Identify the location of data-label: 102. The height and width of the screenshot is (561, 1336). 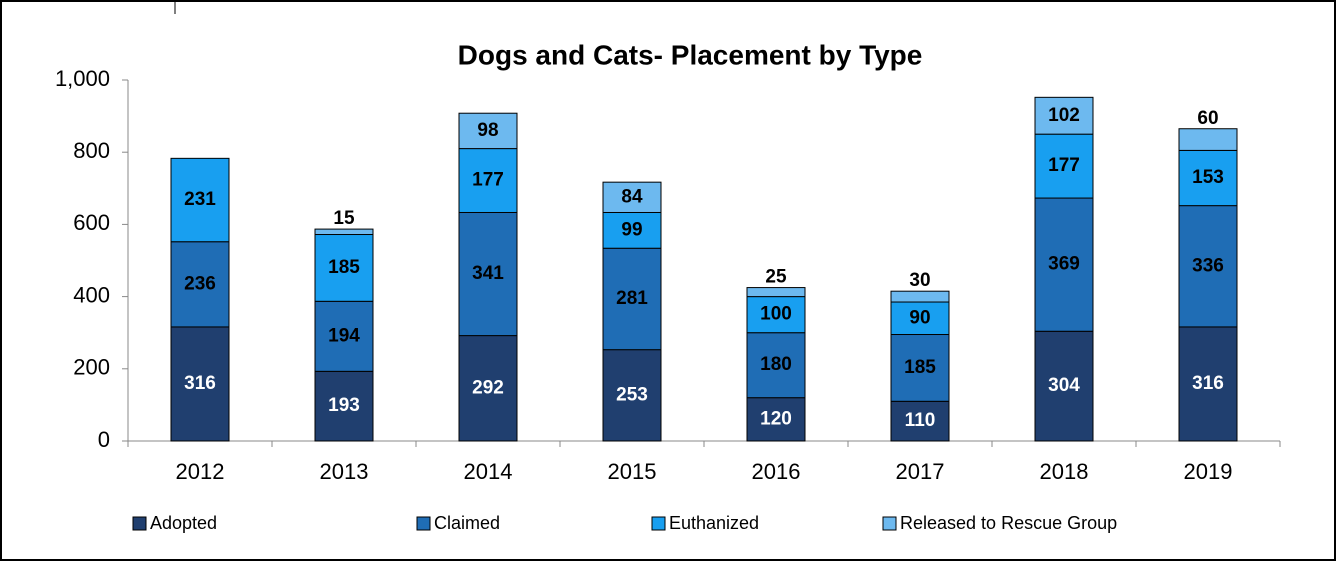
(1064, 115).